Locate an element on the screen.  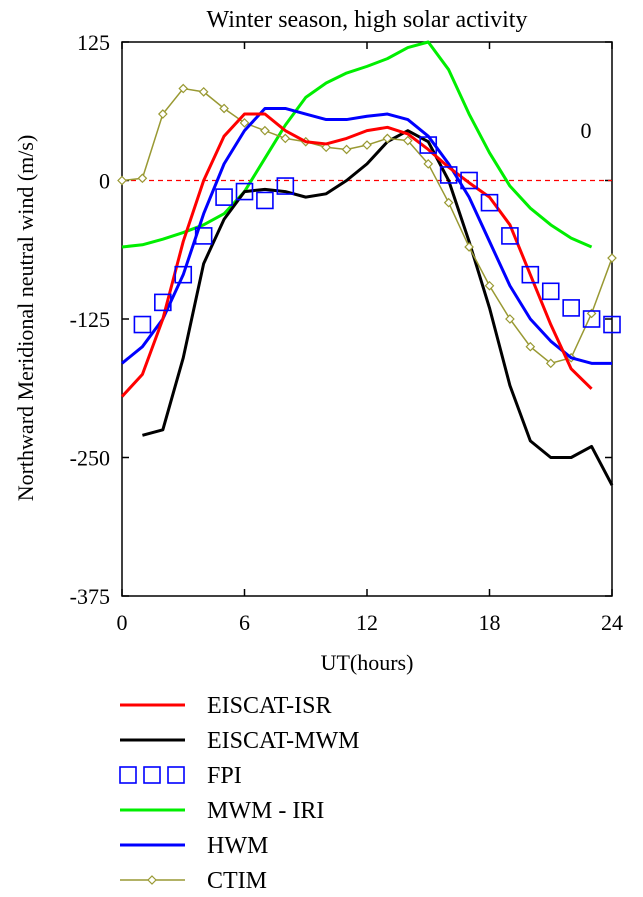
chart-title: Winter season, high solar activity is located at coordinates (367, 20).